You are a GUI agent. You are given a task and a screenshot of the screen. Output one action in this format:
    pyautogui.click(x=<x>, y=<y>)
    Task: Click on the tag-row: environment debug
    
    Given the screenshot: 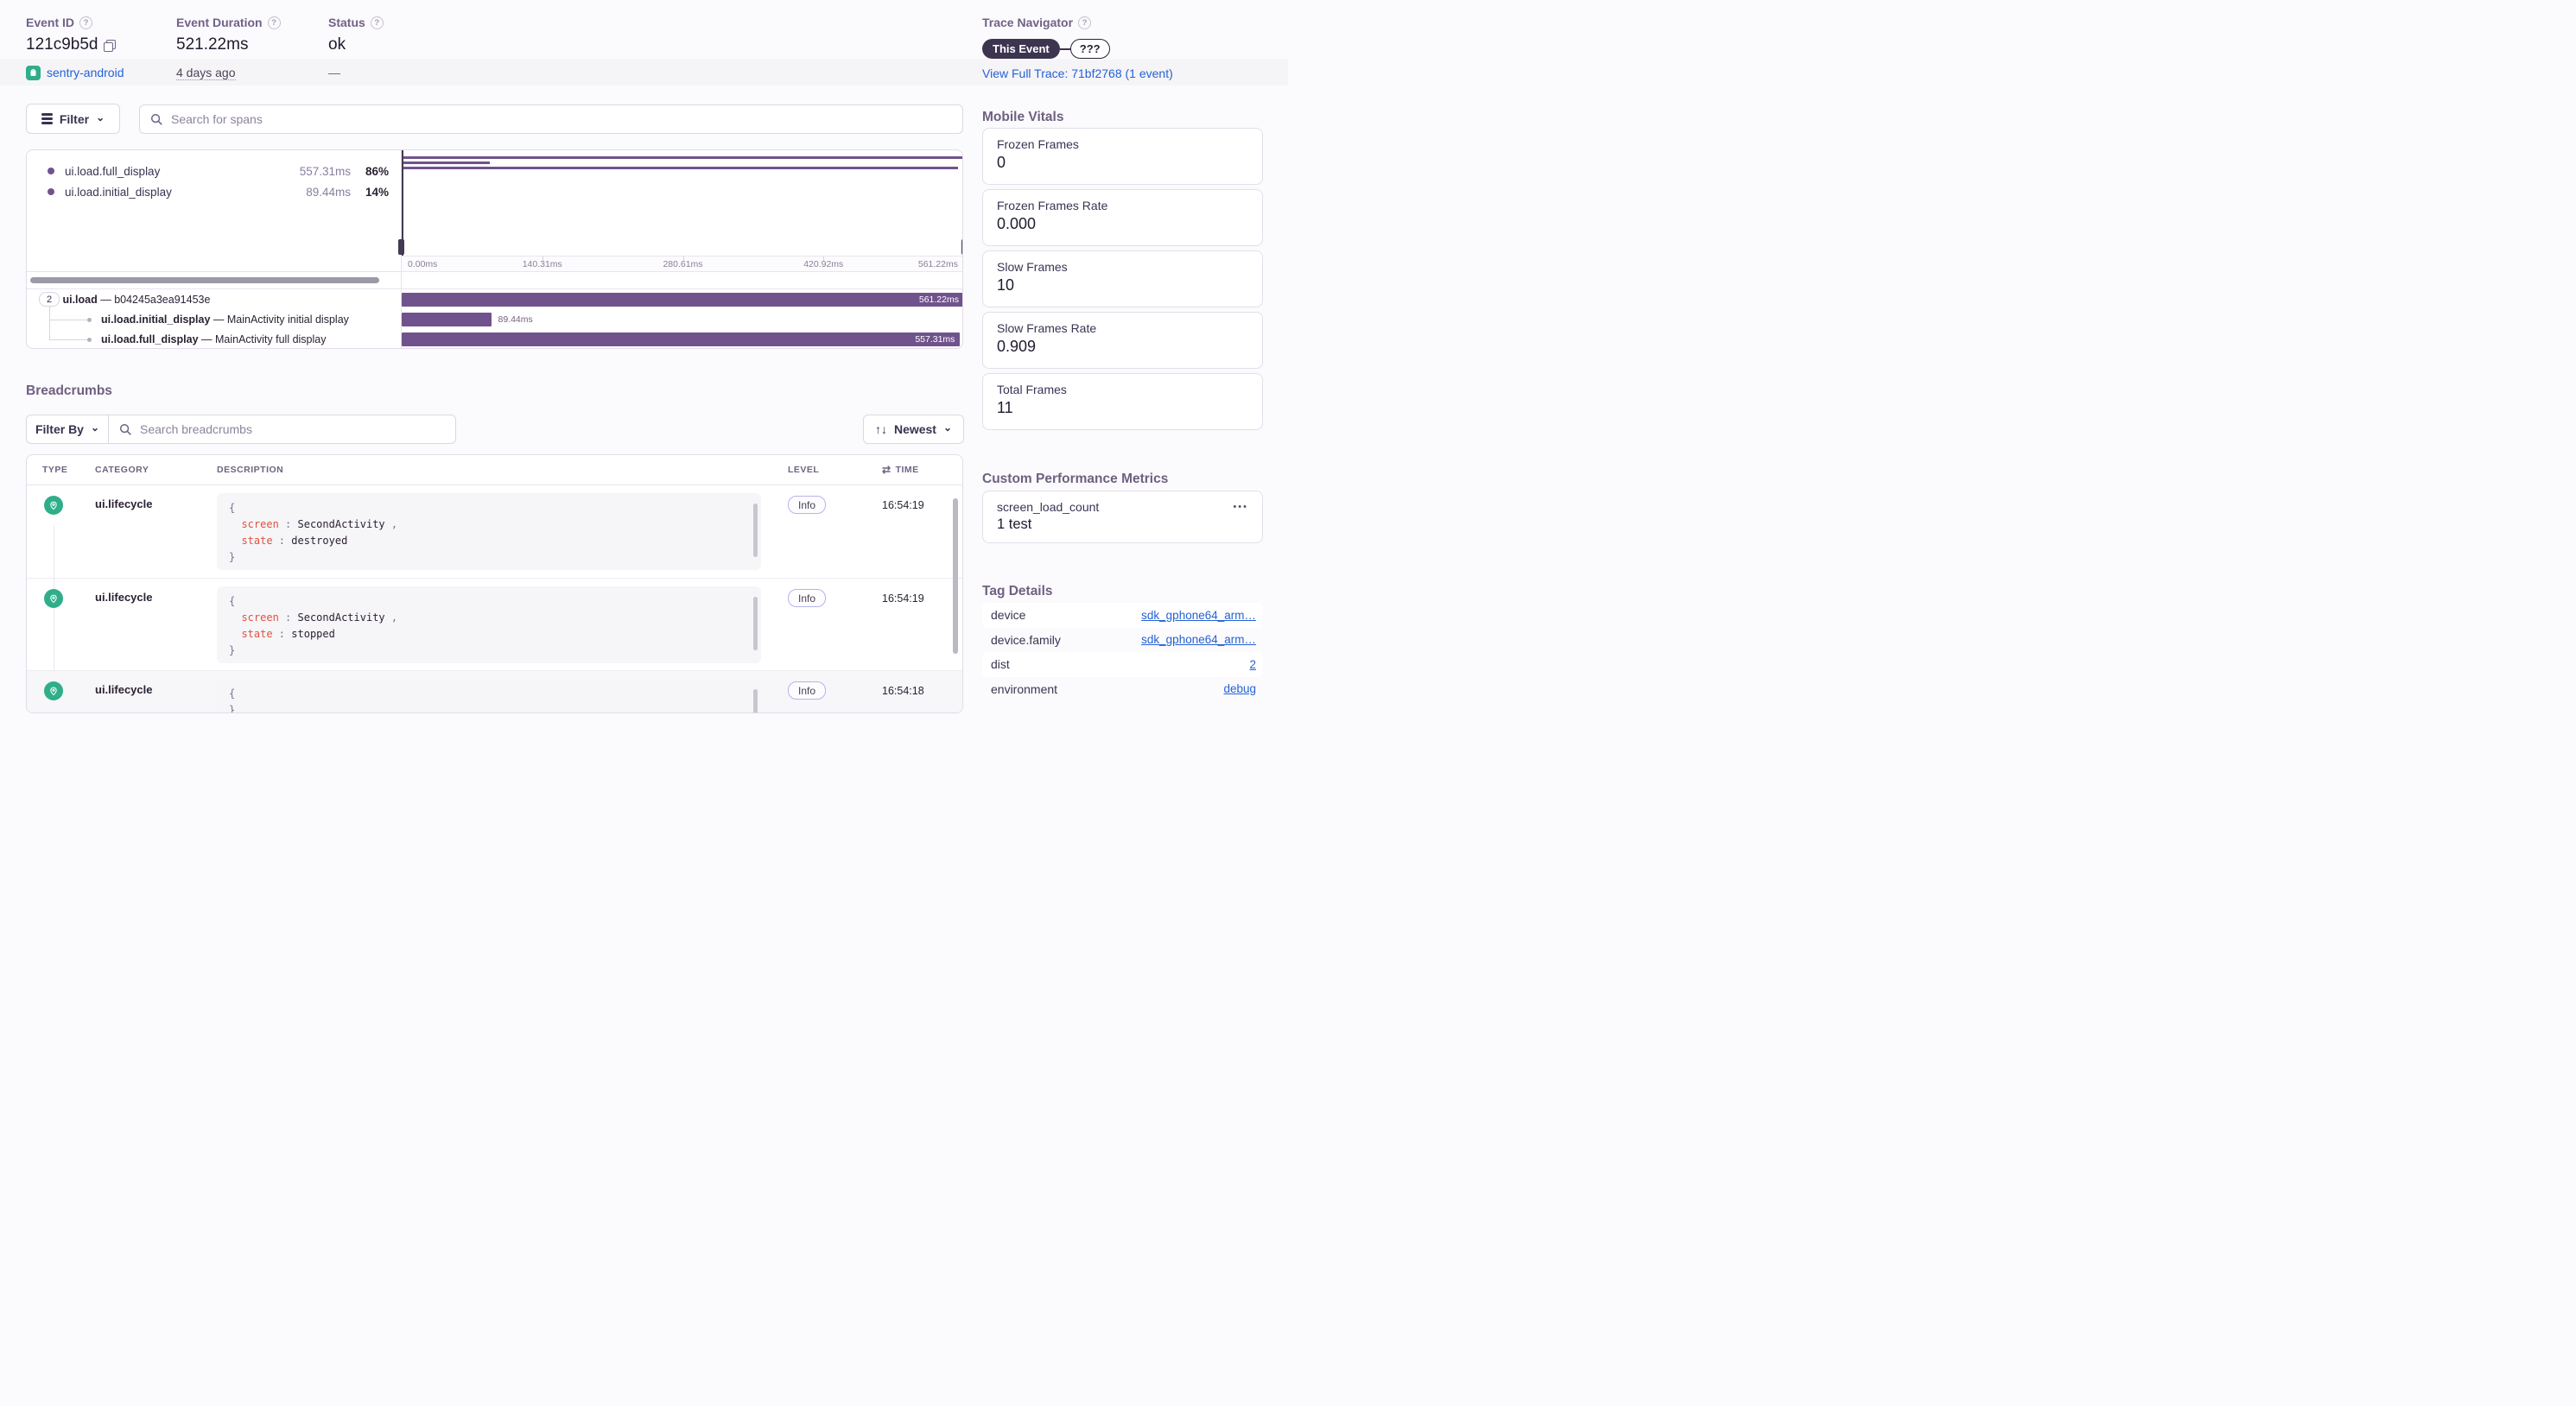 What is the action you would take?
    pyautogui.click(x=1122, y=689)
    